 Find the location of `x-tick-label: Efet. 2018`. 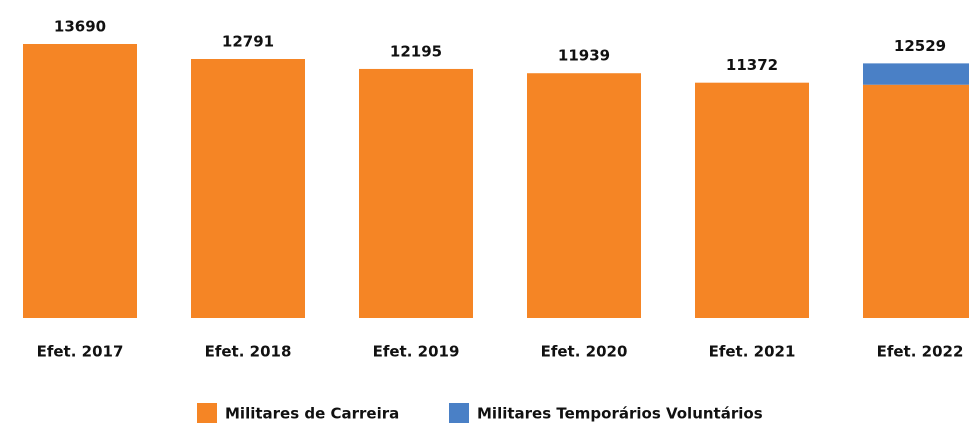

x-tick-label: Efet. 2018 is located at coordinates (248, 352).